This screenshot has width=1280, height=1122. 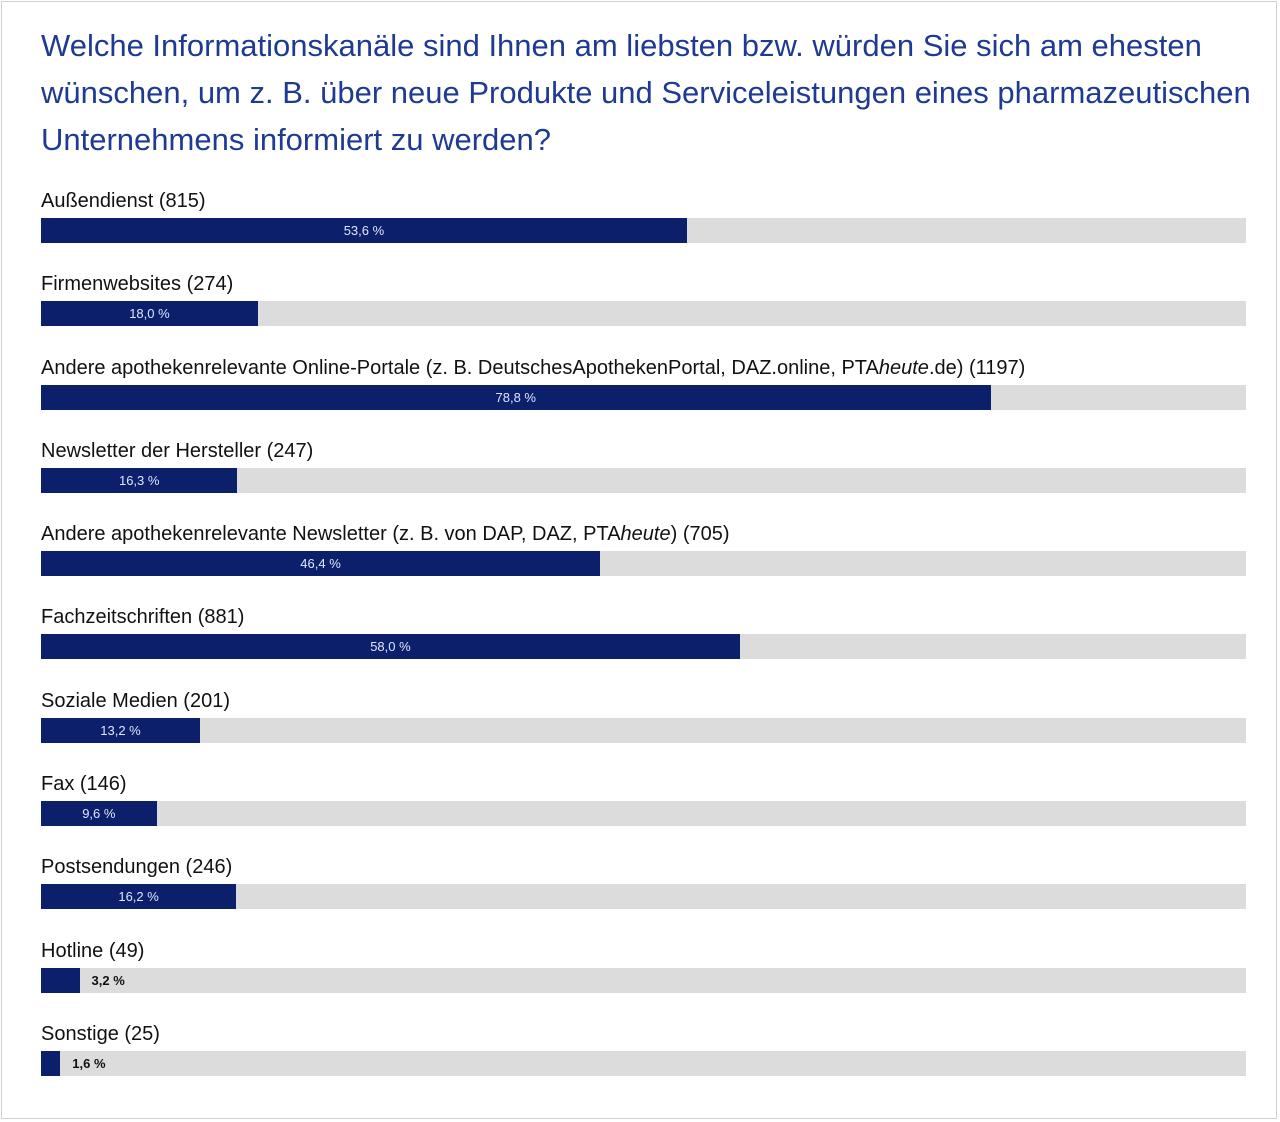 I want to click on bar-item: Sonstige (25) 1,6 %, so click(x=643, y=1061).